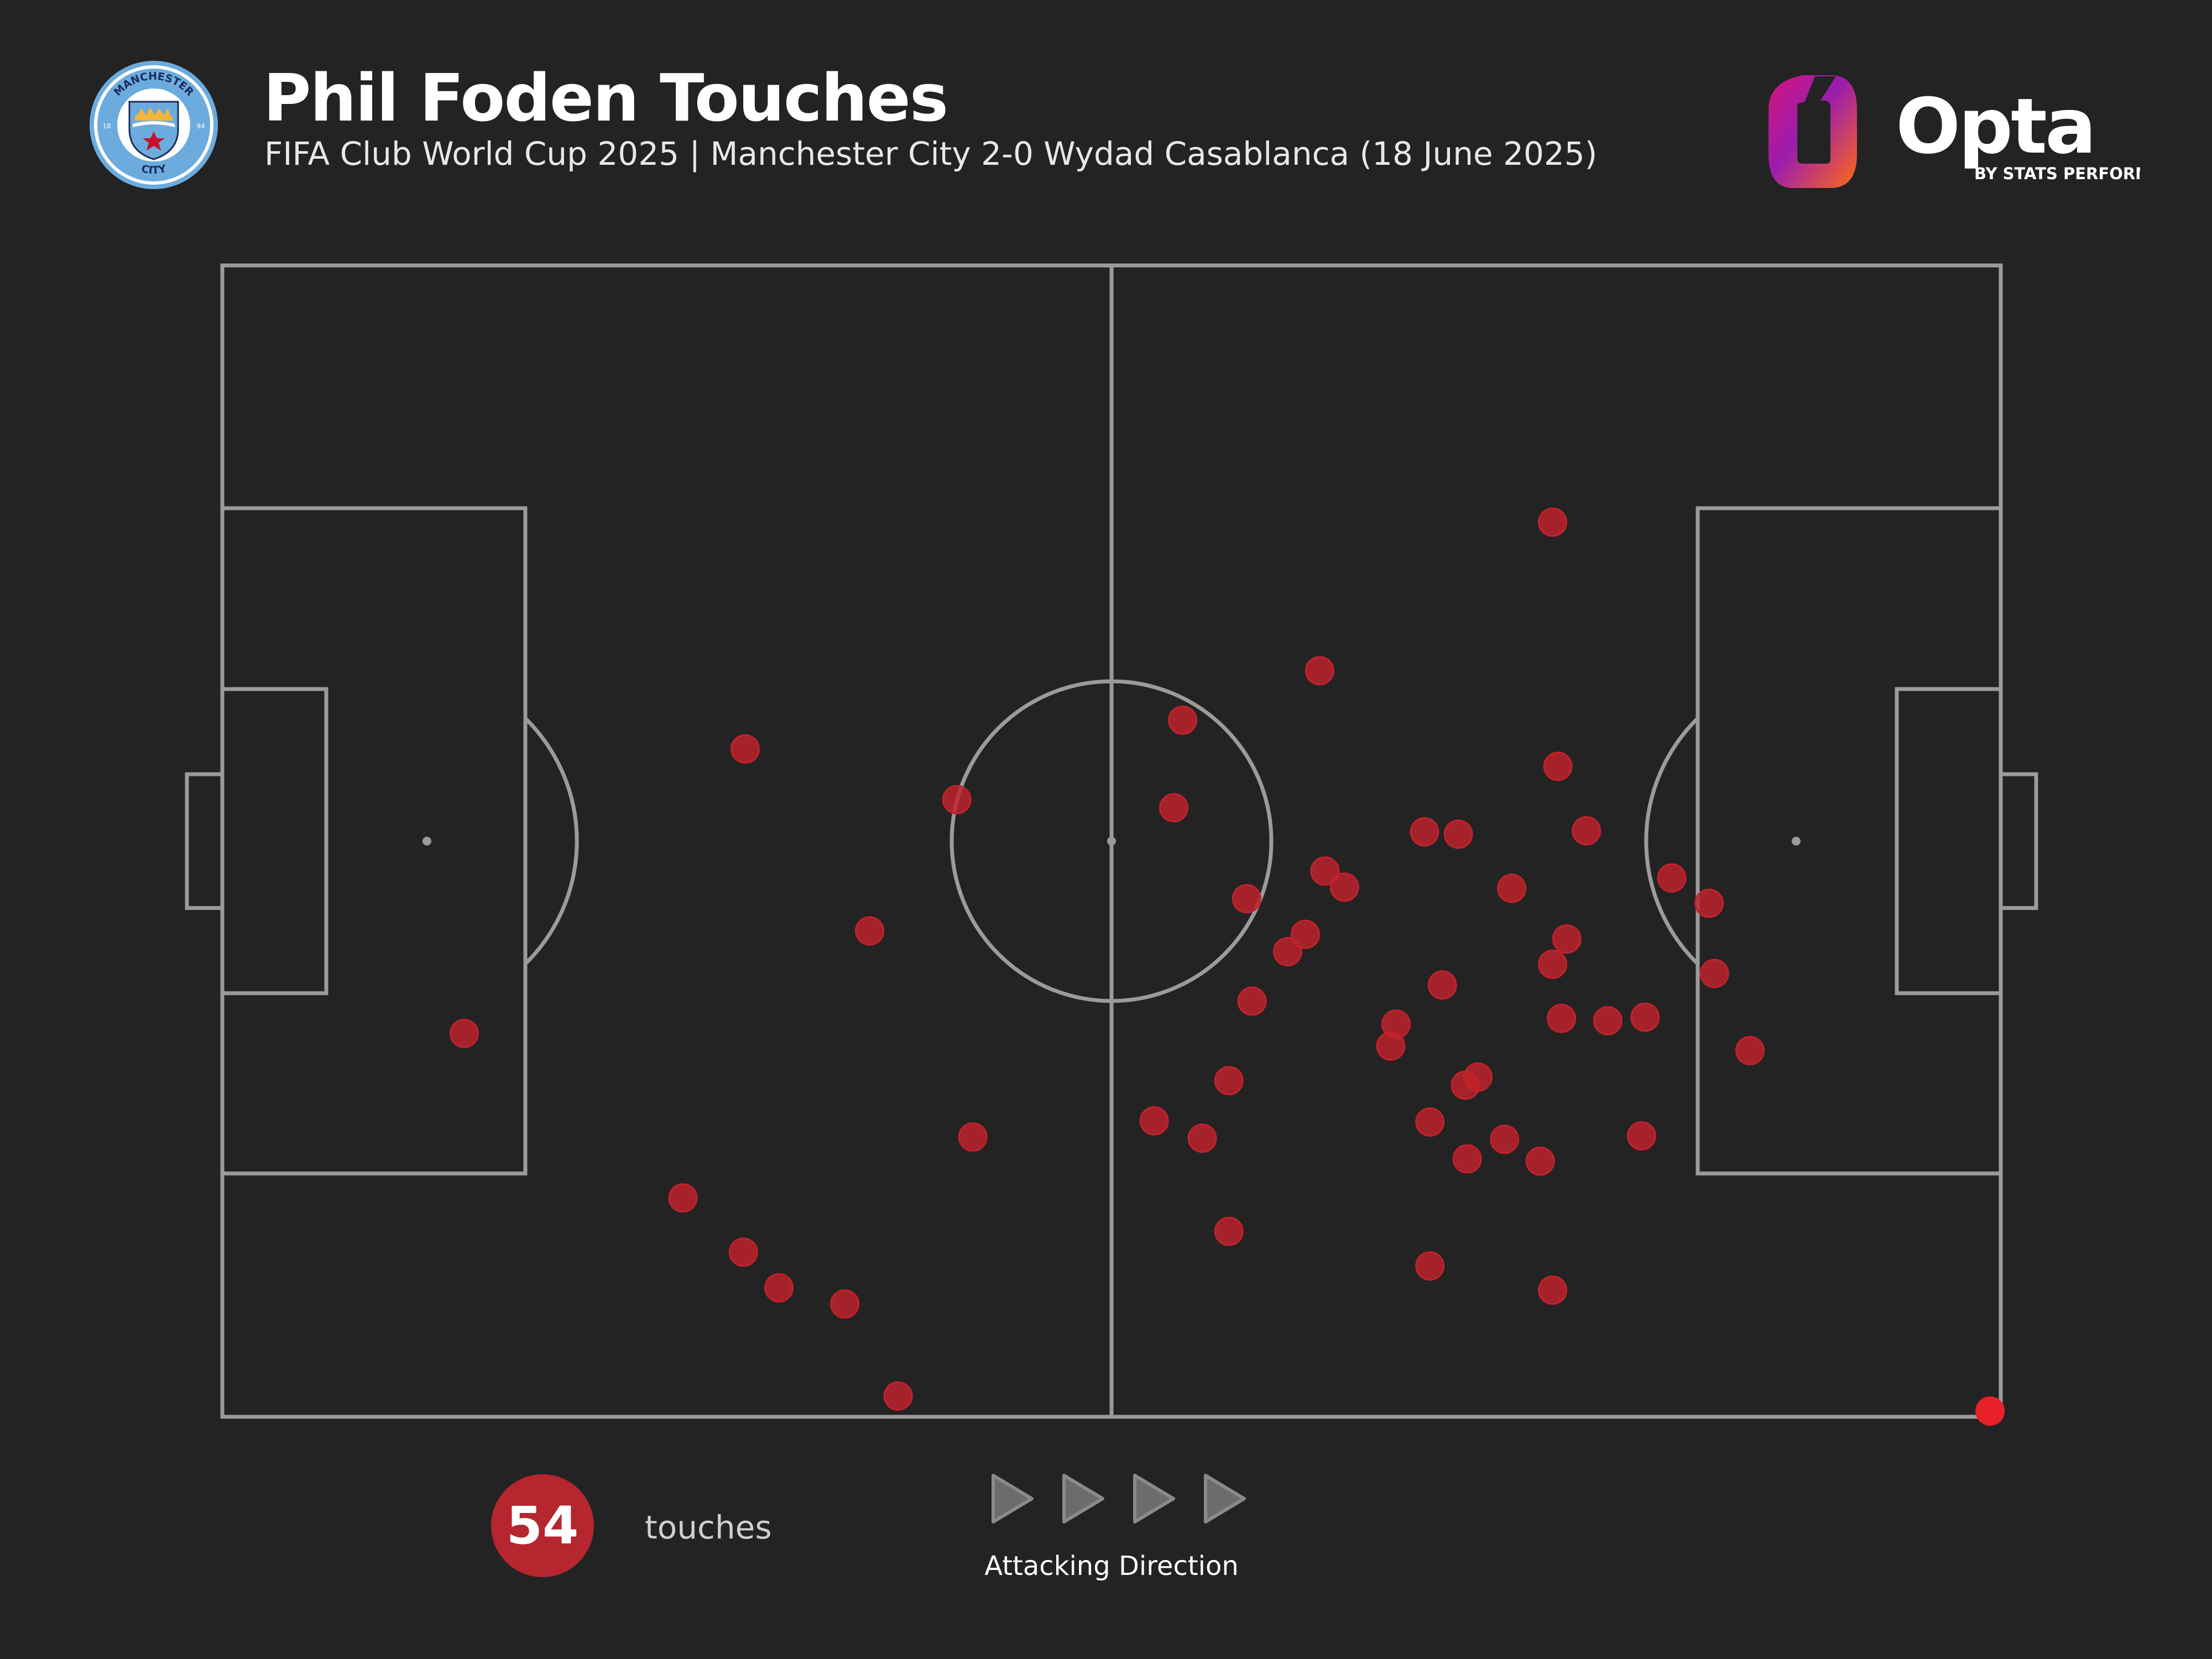  Describe the element at coordinates (374, 841) in the screenshot. I see `left-penalty-area` at that location.